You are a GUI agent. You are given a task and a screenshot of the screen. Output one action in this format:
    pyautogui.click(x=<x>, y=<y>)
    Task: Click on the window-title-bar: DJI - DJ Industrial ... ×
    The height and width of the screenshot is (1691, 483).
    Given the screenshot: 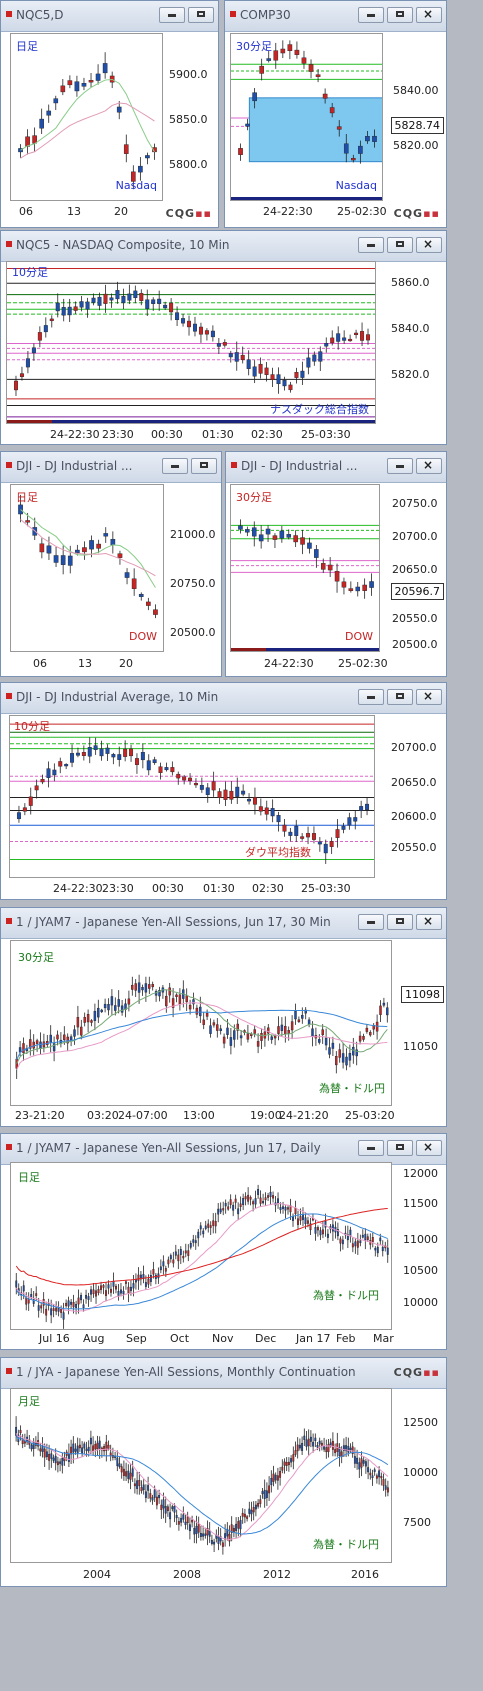 What is the action you would take?
    pyautogui.click(x=336, y=467)
    